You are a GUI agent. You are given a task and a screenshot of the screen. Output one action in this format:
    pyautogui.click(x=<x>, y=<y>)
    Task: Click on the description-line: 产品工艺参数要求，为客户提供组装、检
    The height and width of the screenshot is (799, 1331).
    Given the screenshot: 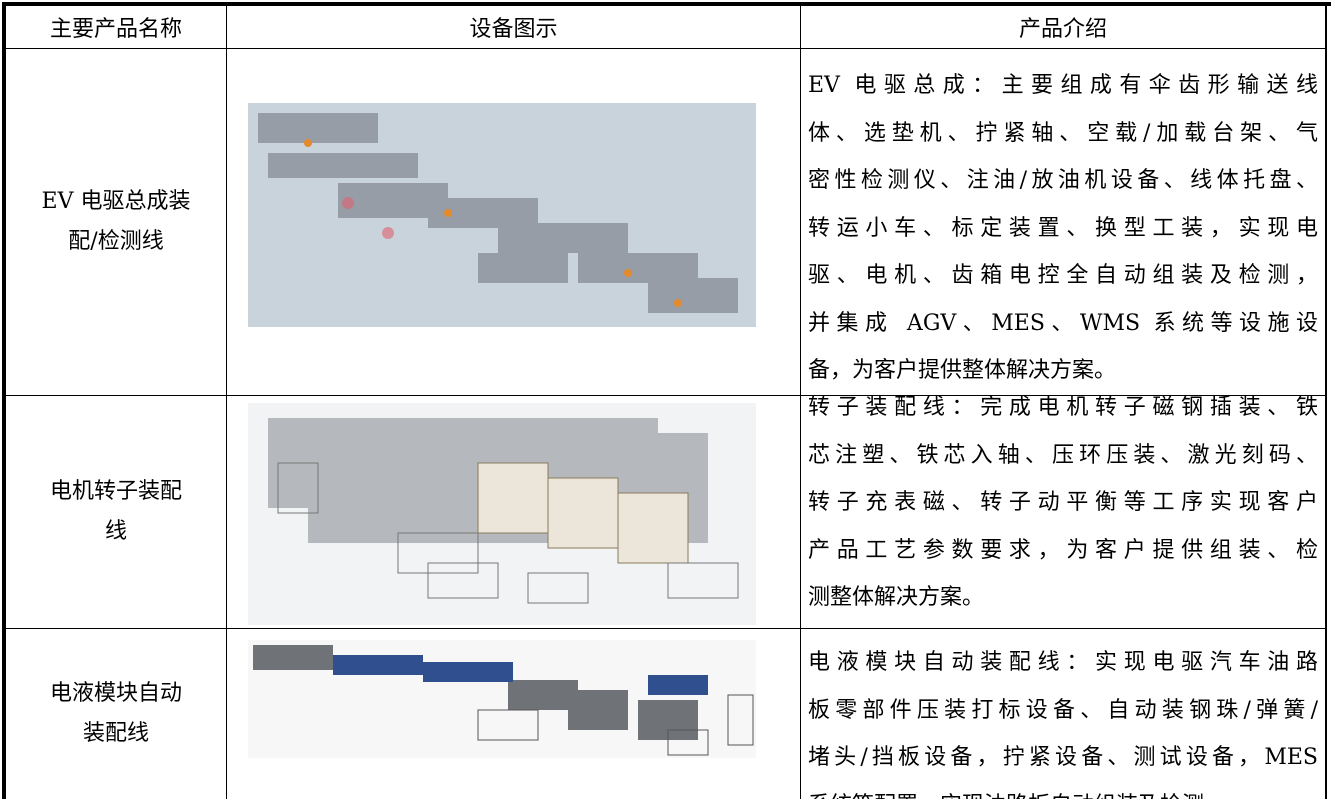 What is the action you would take?
    pyautogui.click(x=1063, y=550)
    